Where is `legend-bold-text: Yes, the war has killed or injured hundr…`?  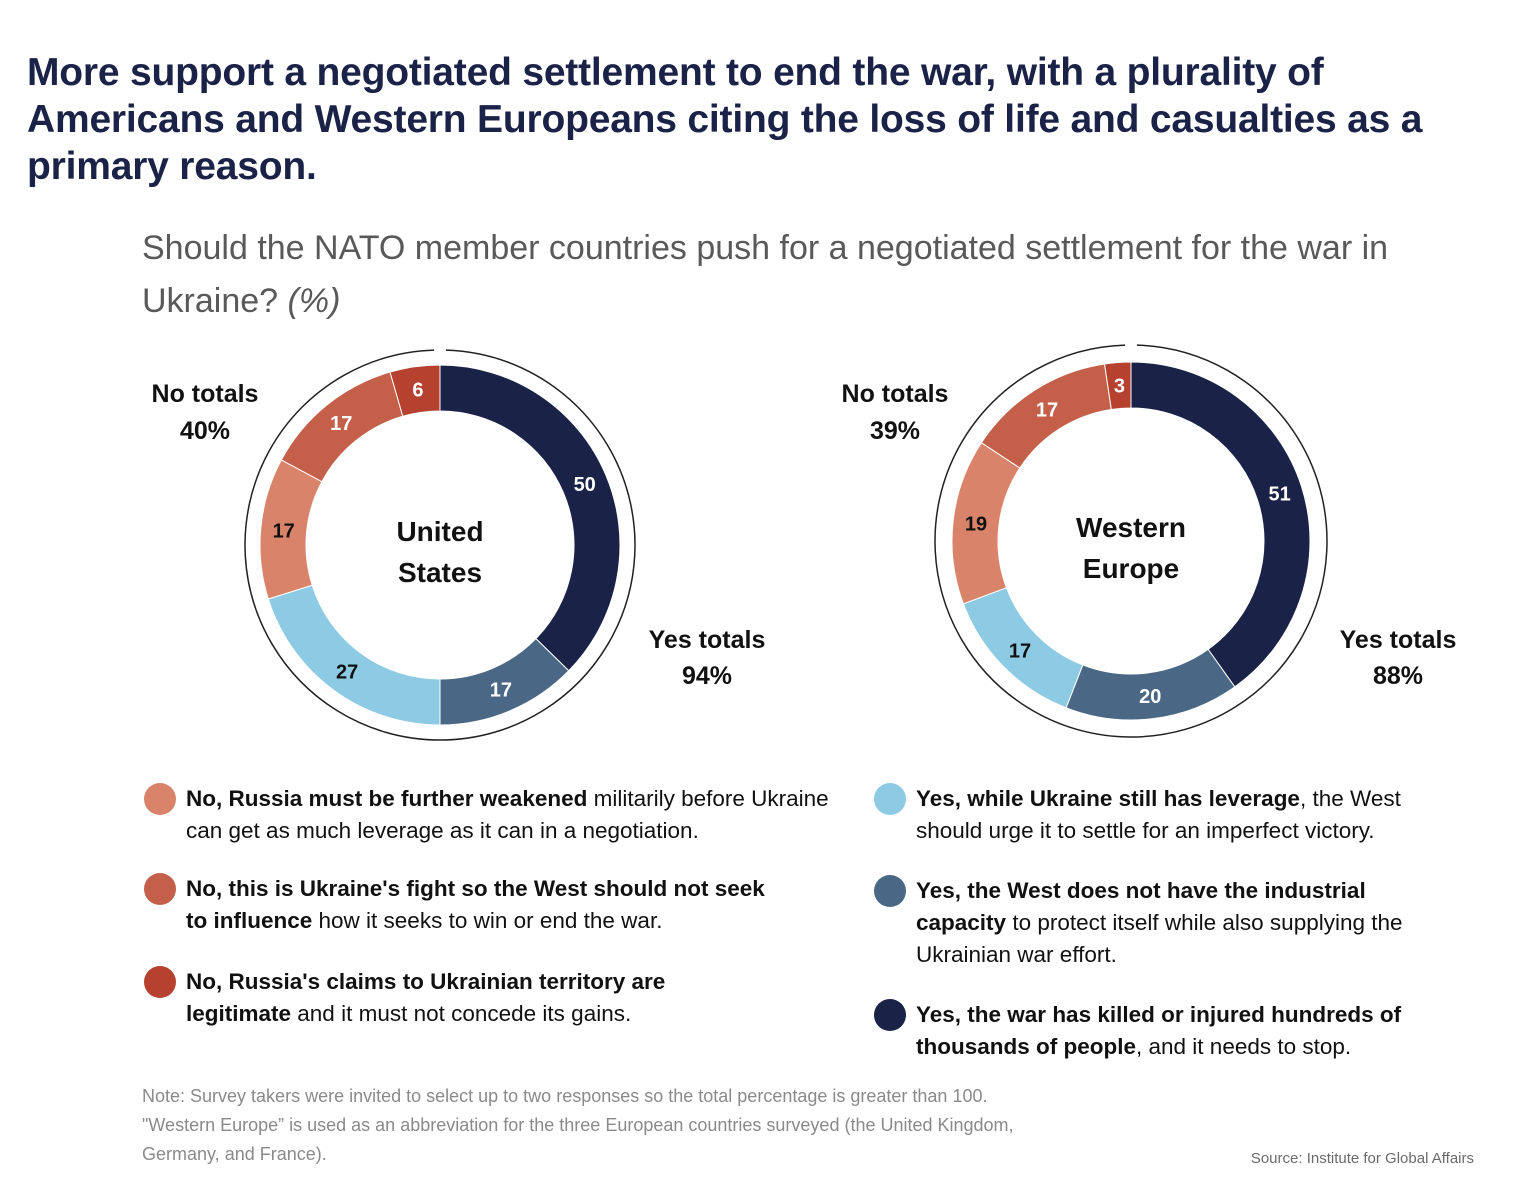 legend-bold-text: Yes, the war has killed or injured hundr… is located at coordinates (1159, 1030).